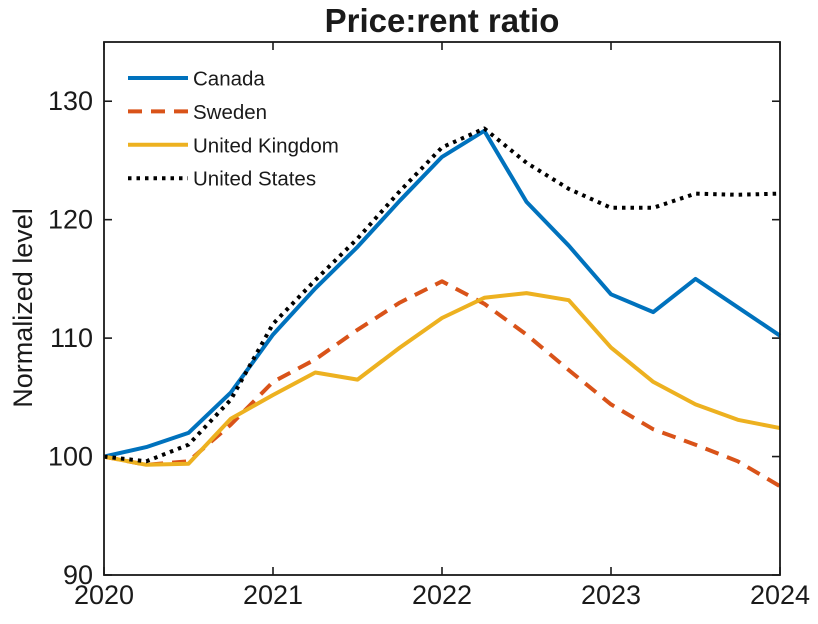  Describe the element at coordinates (229, 79) in the screenshot. I see `legend-label-canada: Canada` at that location.